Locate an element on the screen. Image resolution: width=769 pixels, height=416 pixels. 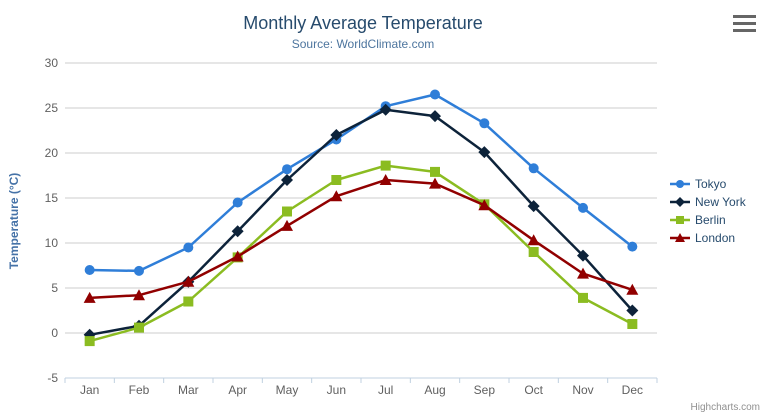
svg-text: 20 is located at coordinates (52, 153).